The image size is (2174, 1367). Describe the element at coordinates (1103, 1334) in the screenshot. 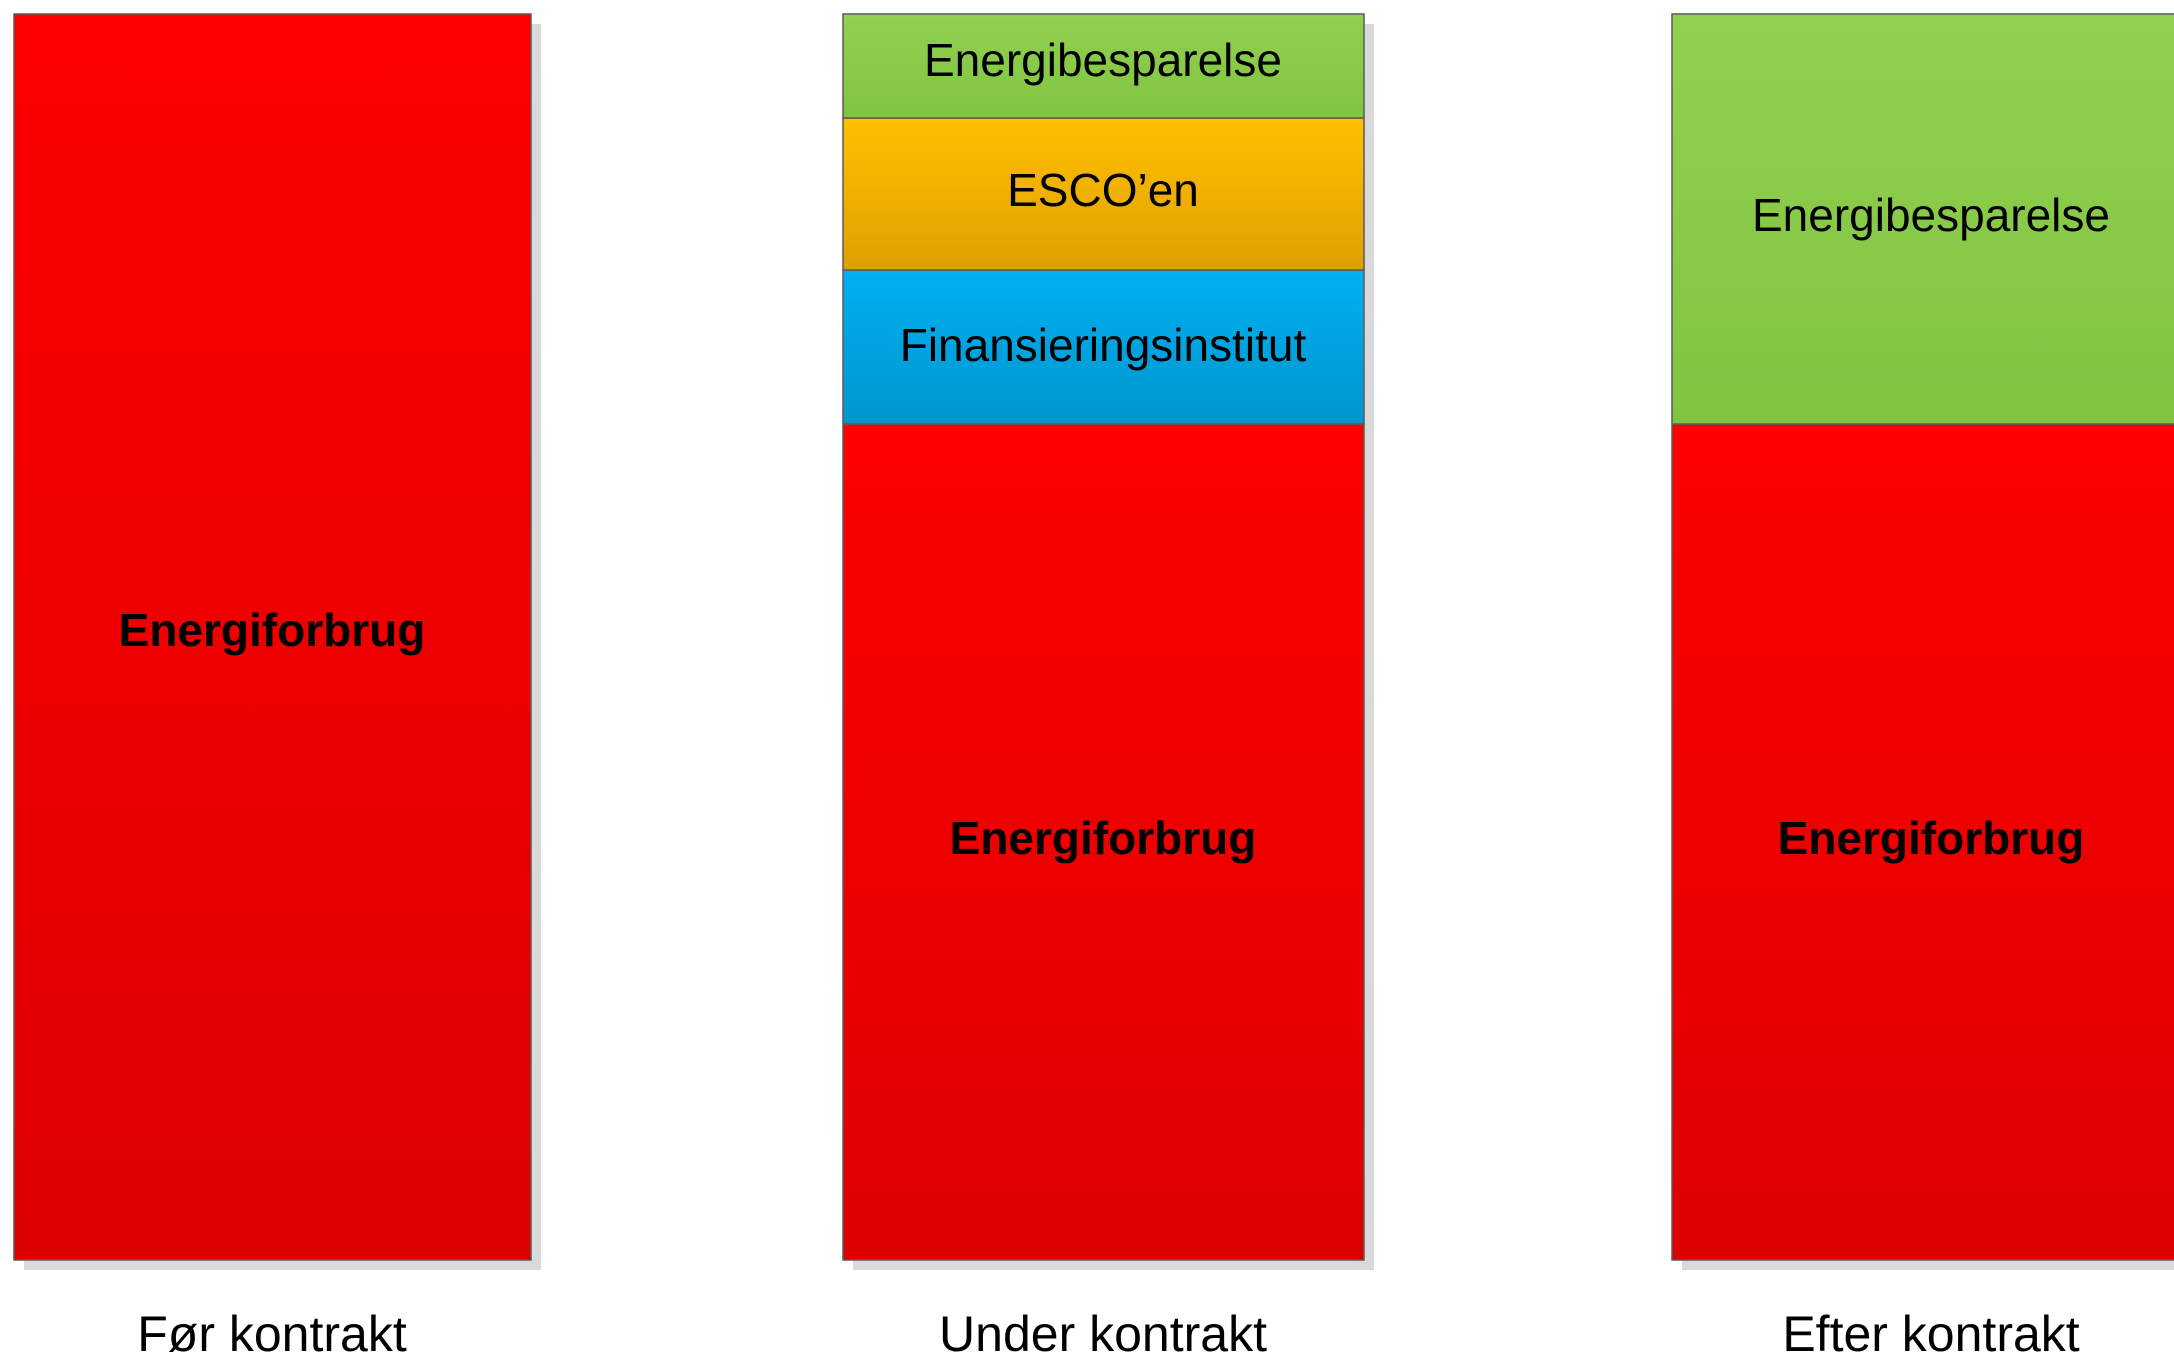

I see `column-label: Under kontrakt` at that location.